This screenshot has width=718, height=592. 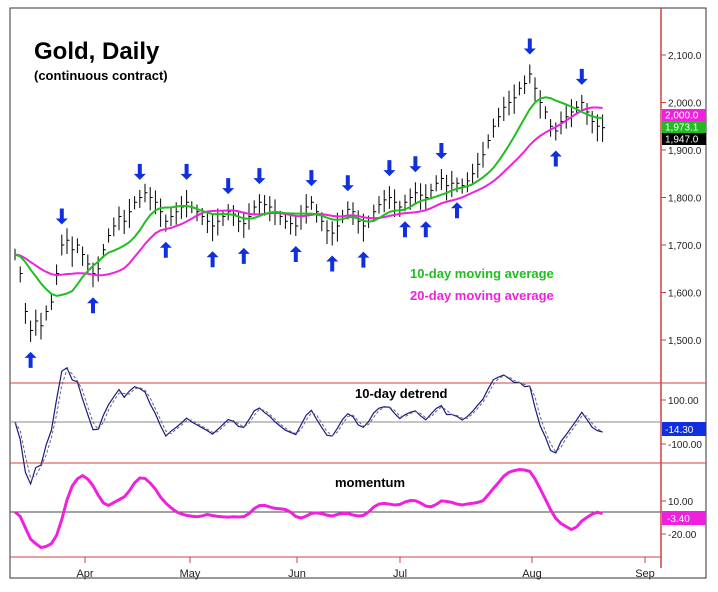 What do you see at coordinates (532, 574) in the screenshot?
I see `x-tick-label: Aug` at bounding box center [532, 574].